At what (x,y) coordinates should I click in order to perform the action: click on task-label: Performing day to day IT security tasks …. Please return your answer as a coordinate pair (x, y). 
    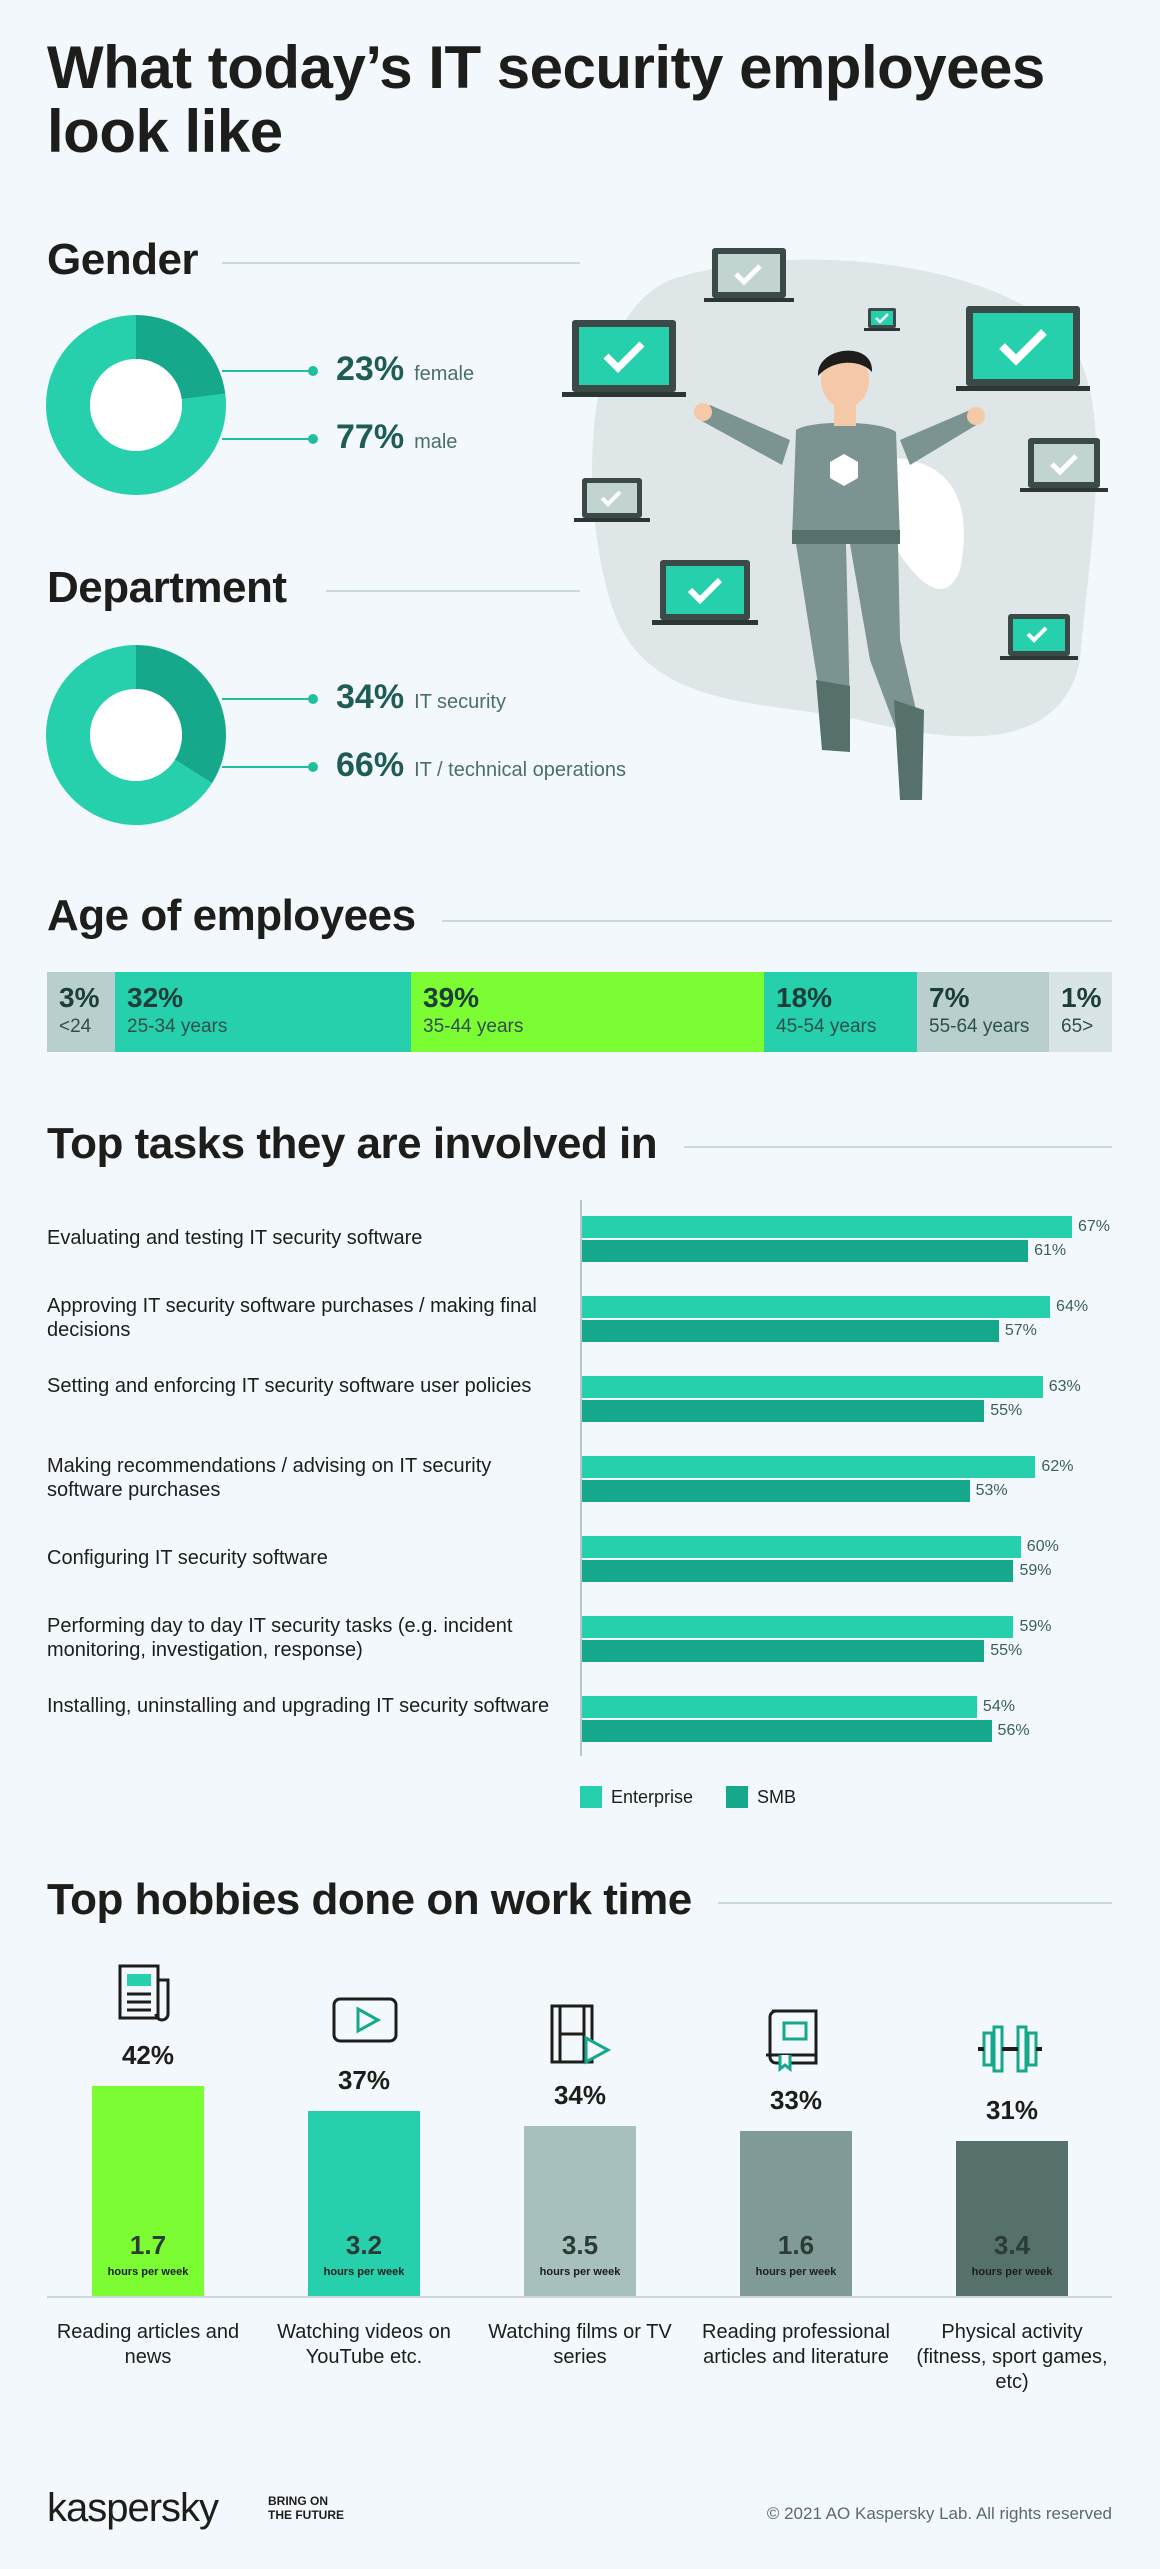
    Looking at the image, I should click on (280, 1638).